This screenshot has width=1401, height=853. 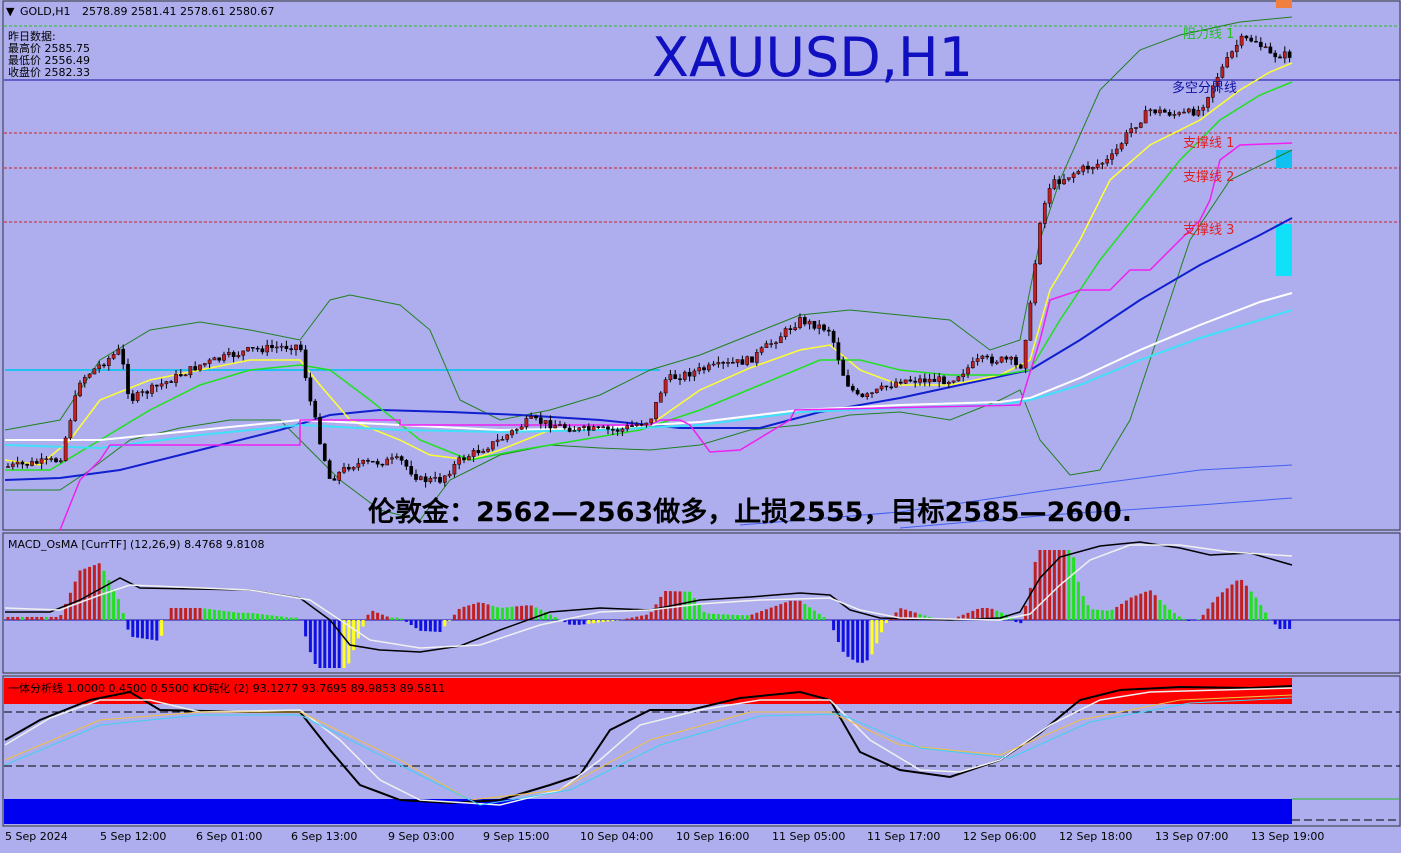 I want to click on x-label: 9 Sep 15:00, so click(x=516, y=836).